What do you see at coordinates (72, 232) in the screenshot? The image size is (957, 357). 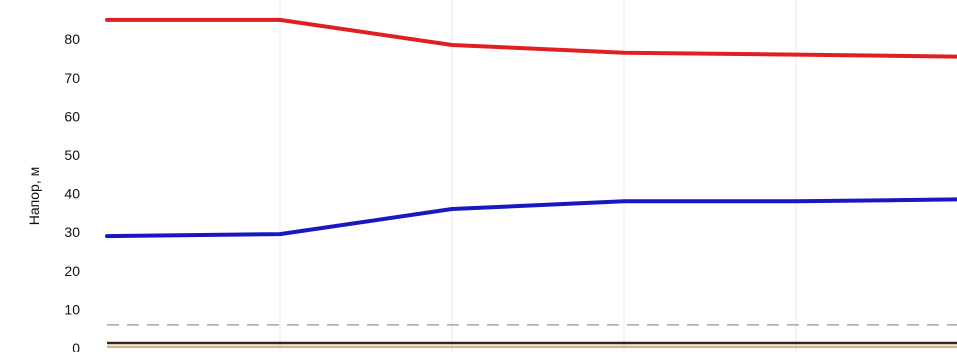 I see `y-tick-label-30: 30` at bounding box center [72, 232].